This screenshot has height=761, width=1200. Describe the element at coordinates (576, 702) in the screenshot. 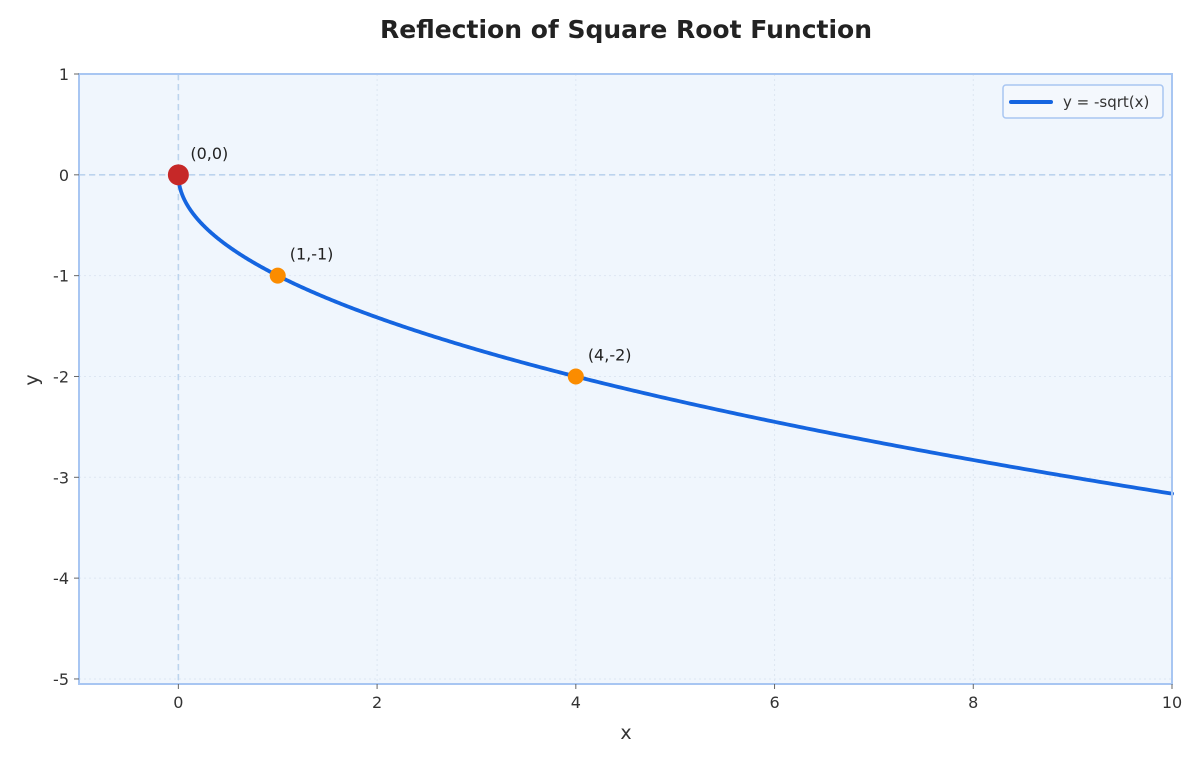

I see `x-tick-label: 4` at that location.